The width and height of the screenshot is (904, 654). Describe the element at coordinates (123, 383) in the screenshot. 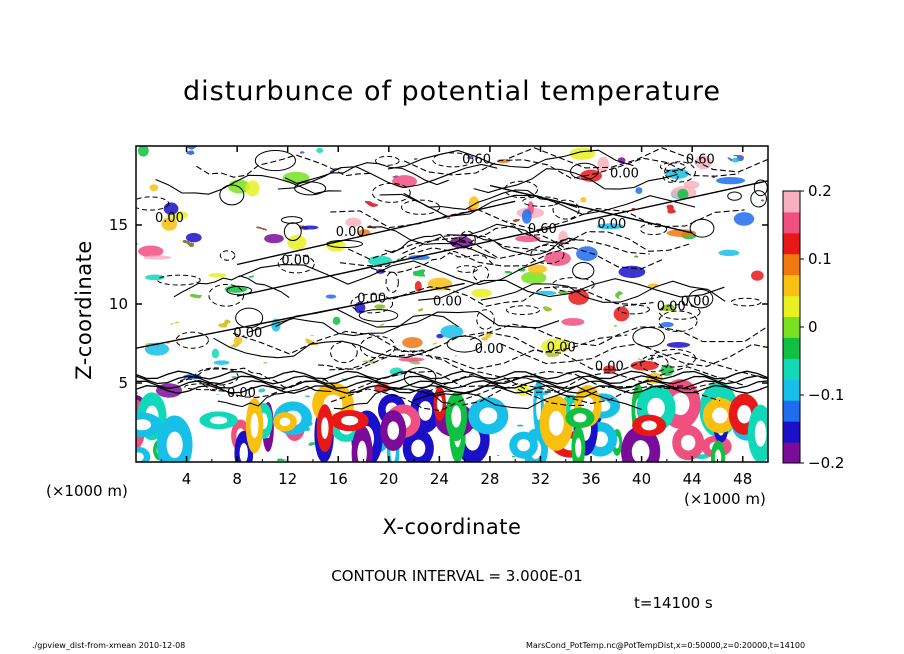

I see `y-tick-label: 5` at that location.